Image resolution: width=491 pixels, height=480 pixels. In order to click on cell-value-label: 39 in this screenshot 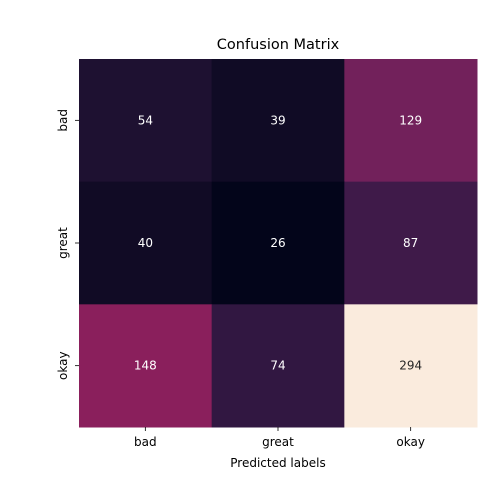, I will do `click(277, 120)`.